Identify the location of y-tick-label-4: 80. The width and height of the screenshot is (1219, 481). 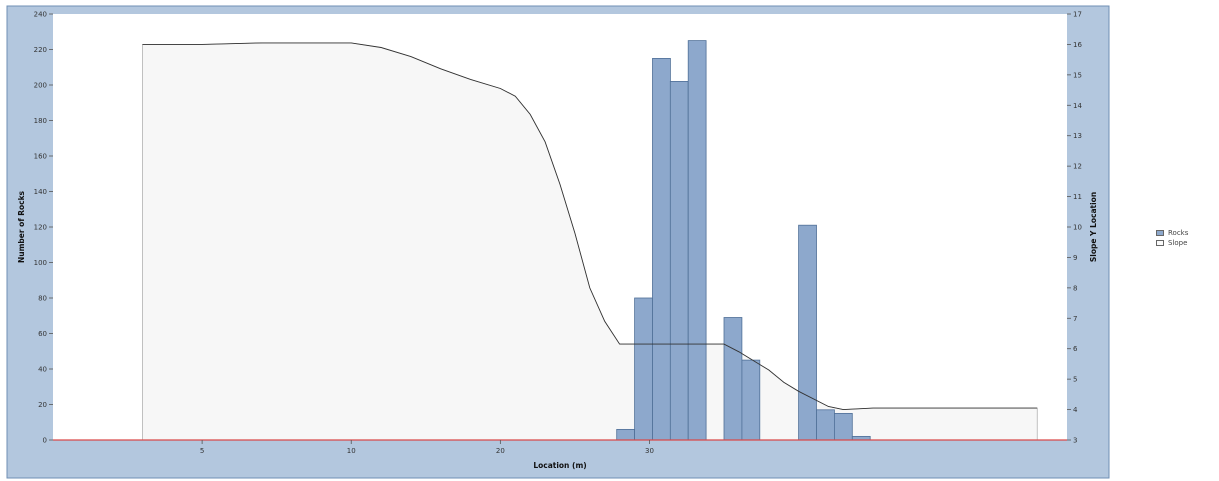
(42, 299).